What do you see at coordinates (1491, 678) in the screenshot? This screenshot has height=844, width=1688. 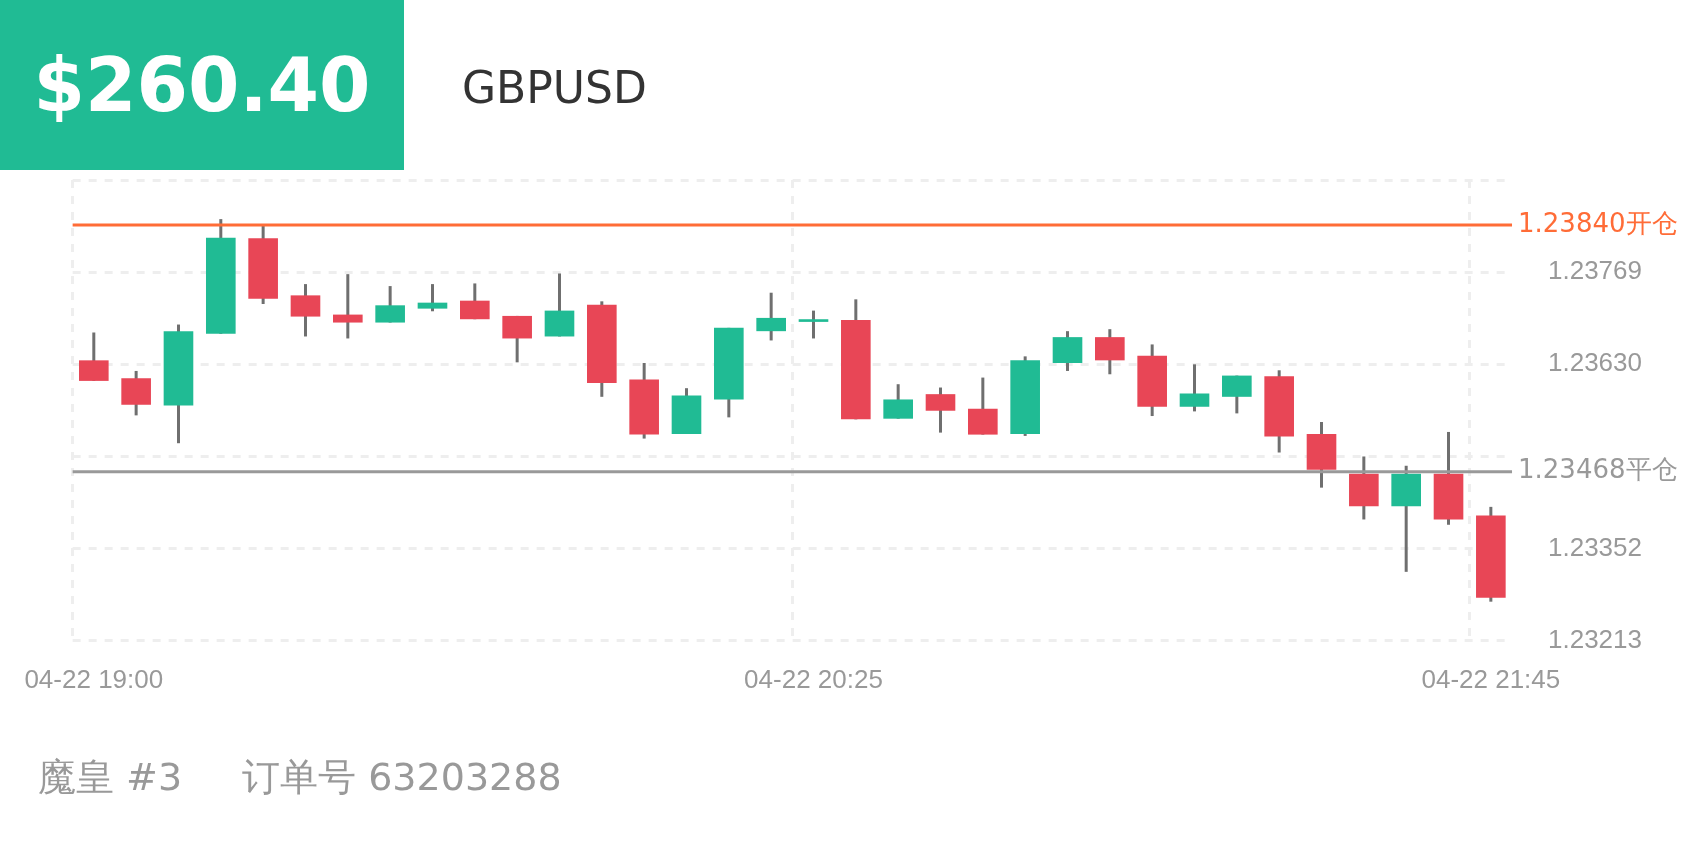 I see `x-tick-label: 04-22 21:45` at bounding box center [1491, 678].